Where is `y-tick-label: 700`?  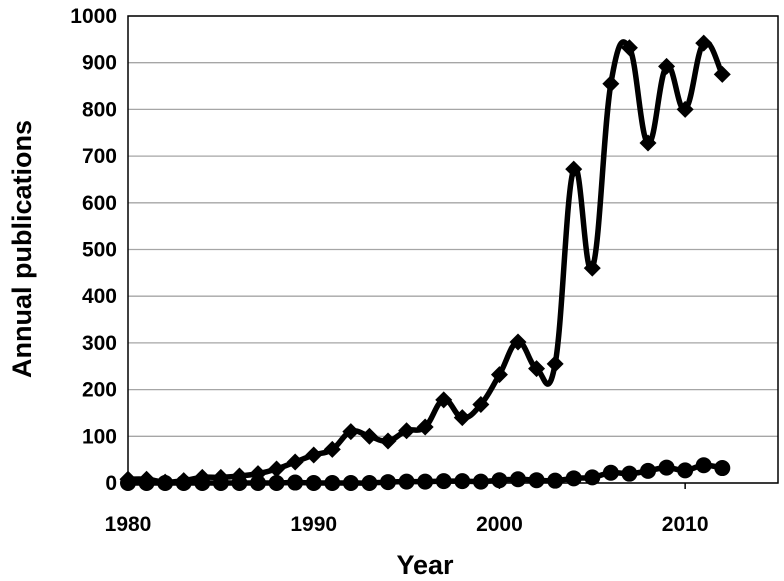
y-tick-label: 700 is located at coordinates (99, 156).